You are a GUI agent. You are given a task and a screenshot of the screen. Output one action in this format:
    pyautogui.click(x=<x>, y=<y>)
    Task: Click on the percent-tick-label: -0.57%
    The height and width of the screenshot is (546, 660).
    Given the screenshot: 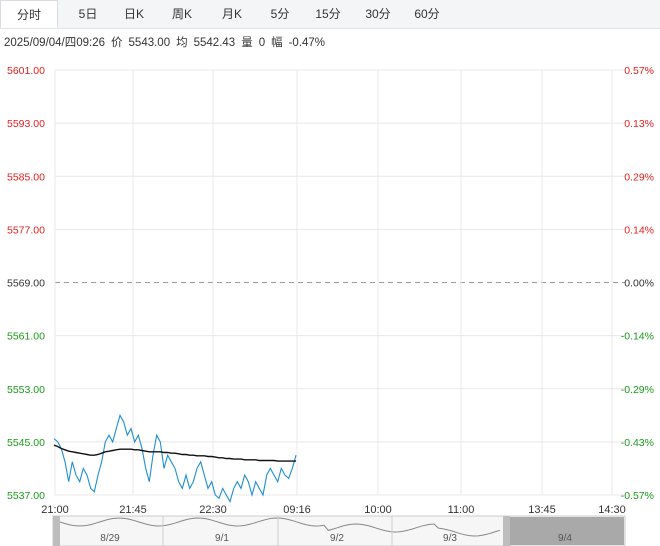 What is the action you would take?
    pyautogui.click(x=637, y=496)
    